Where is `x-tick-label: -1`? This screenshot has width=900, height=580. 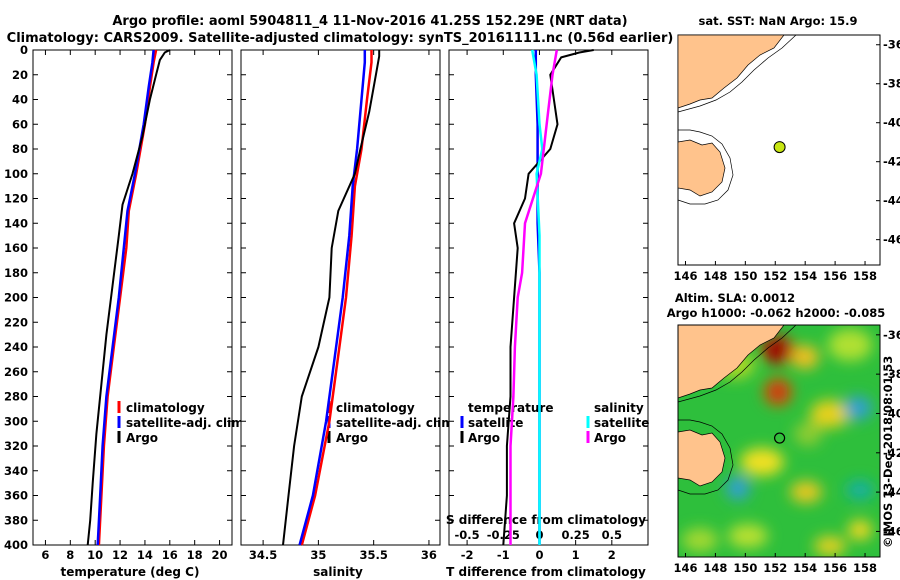
x-tick-label: -1 is located at coordinates (503, 555).